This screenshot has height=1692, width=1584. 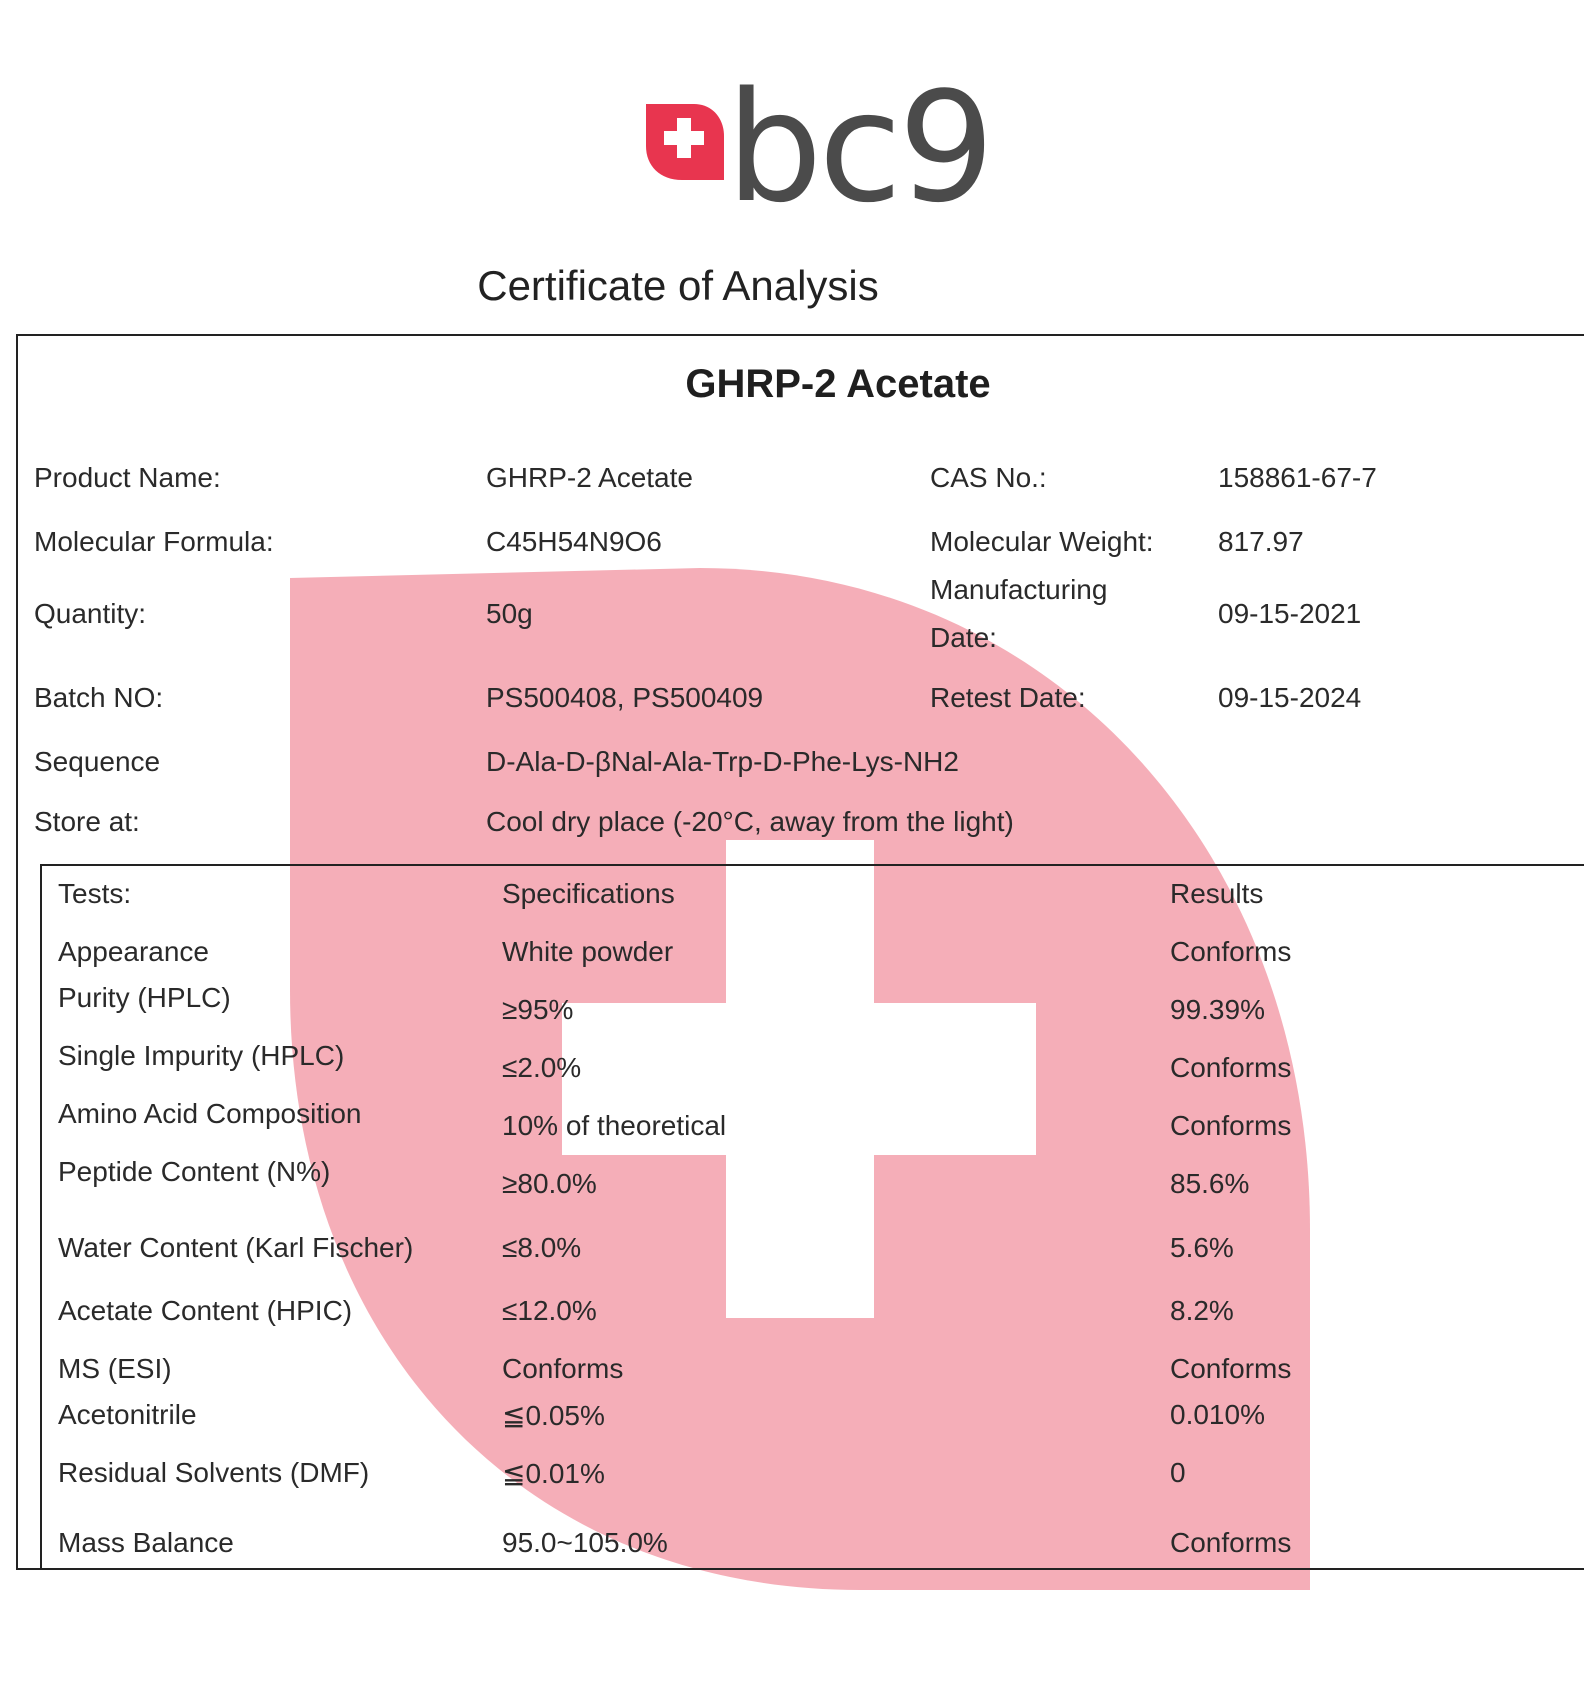 I want to click on batch-label: Batch NO:, so click(x=99, y=697).